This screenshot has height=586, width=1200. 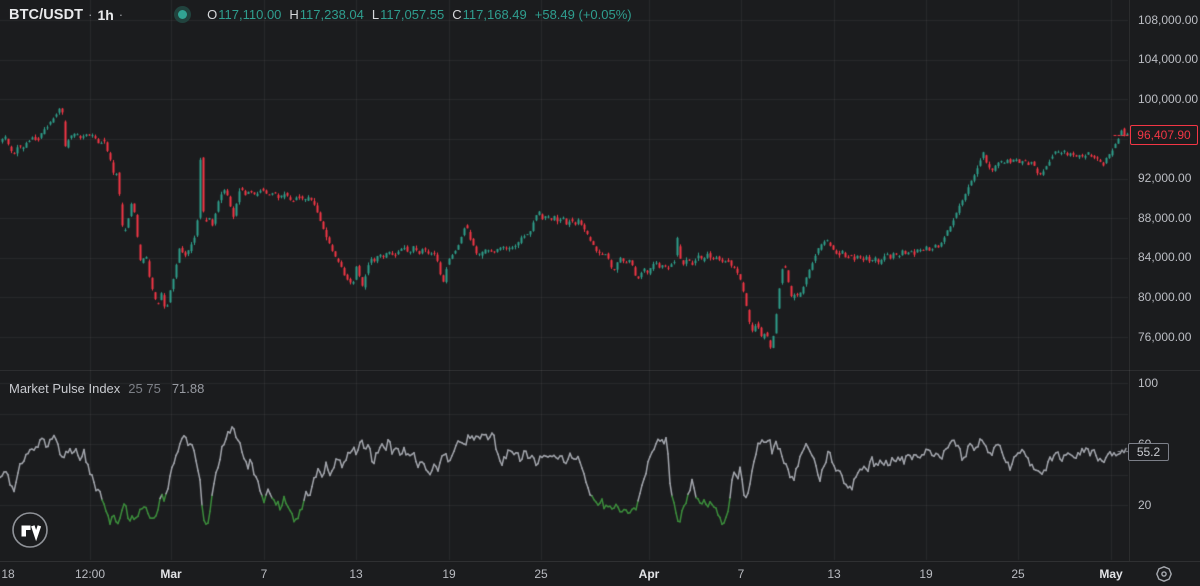 I want to click on price-axis-label: 100,000.00, so click(x=1168, y=98).